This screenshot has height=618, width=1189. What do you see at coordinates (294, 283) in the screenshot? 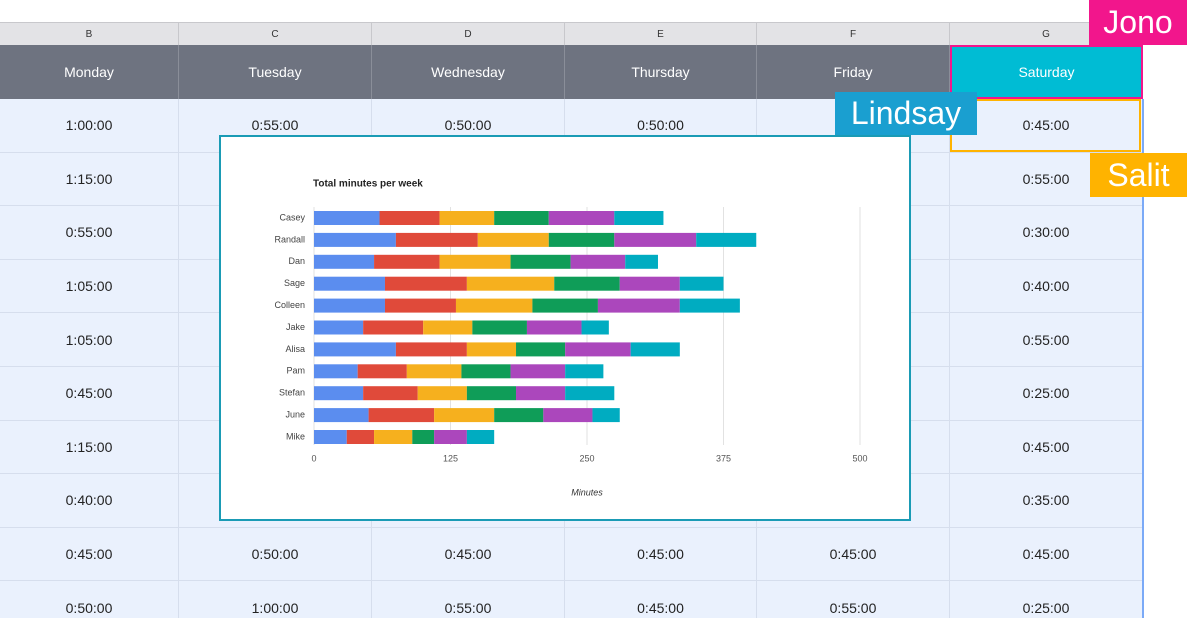
I see `y-tick-label: Sage` at bounding box center [294, 283].